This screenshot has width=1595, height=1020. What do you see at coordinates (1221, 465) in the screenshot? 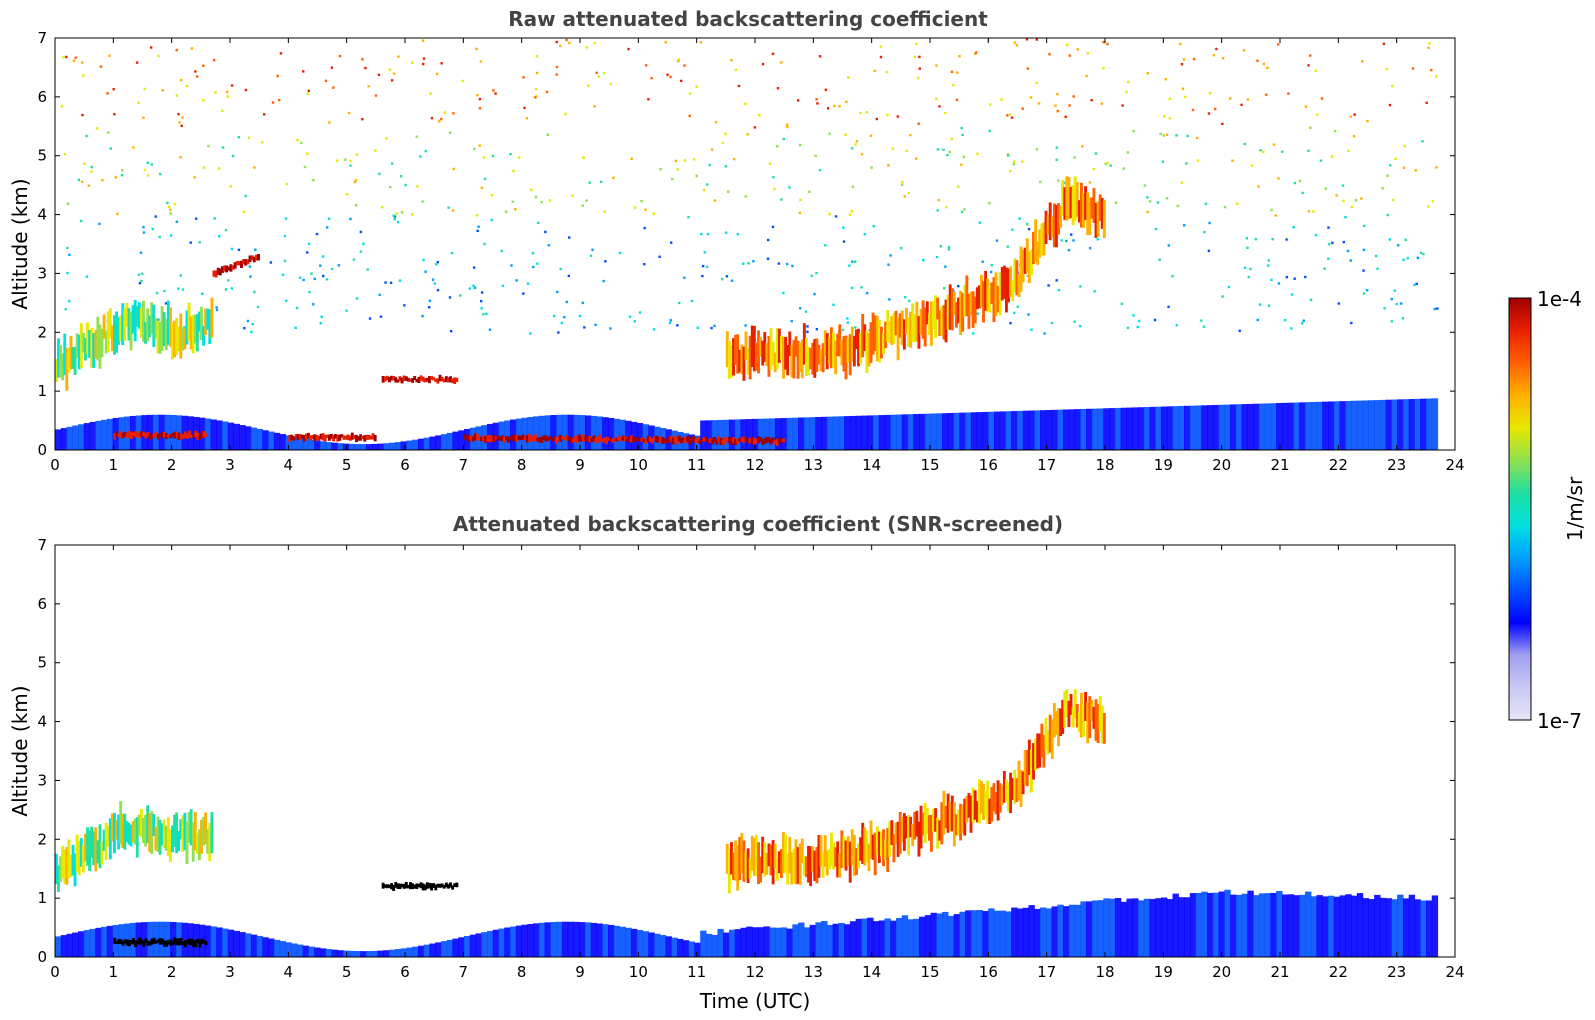
I see `x-tick-label: 20` at bounding box center [1221, 465].